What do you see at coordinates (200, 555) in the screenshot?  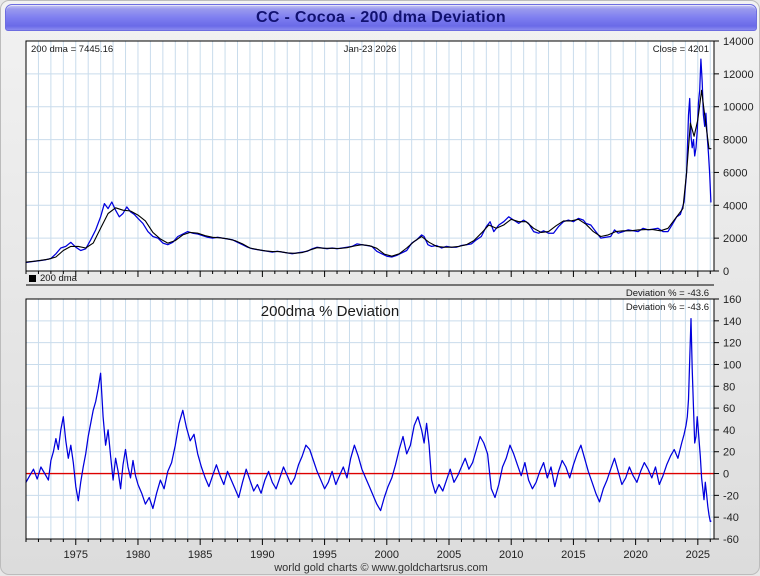 I see `x-axis-tick-label: 1985` at bounding box center [200, 555].